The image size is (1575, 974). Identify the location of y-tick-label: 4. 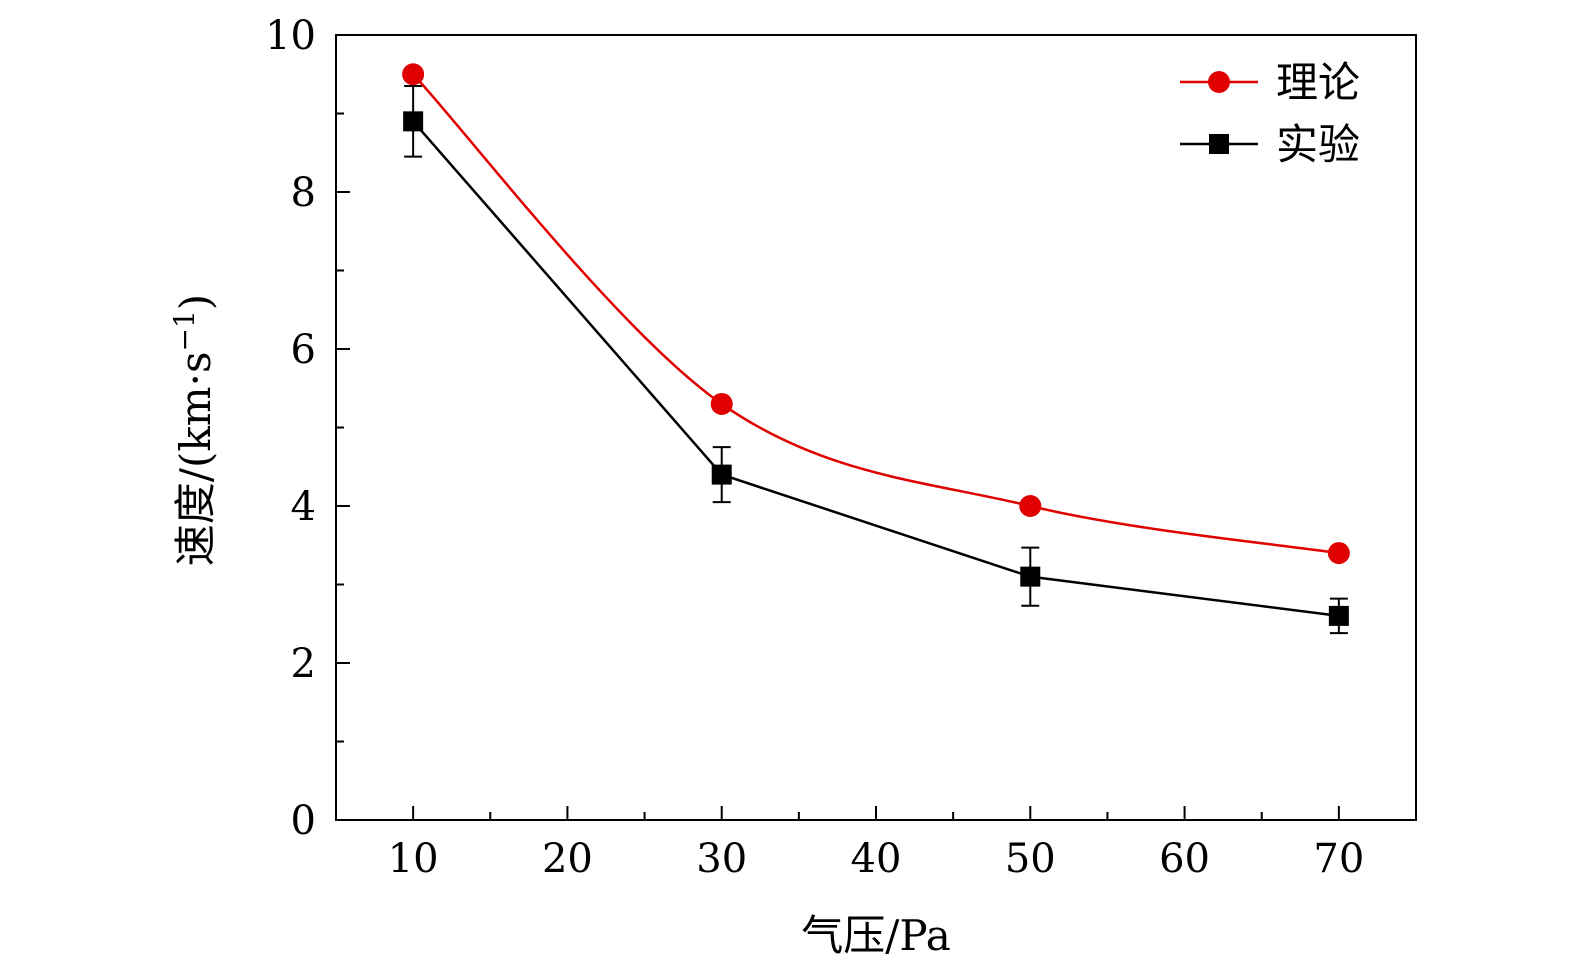
(303, 507).